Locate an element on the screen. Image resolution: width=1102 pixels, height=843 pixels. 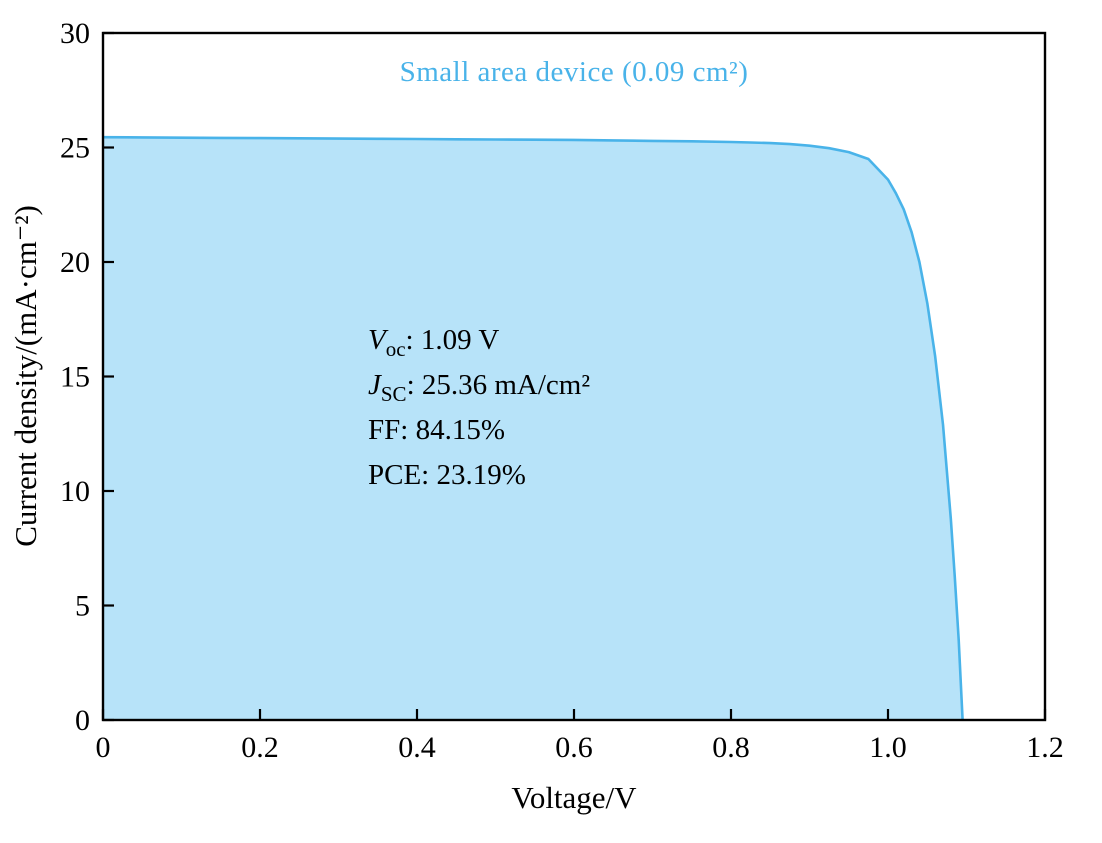
y-tick-label: 25 is located at coordinates (75, 148).